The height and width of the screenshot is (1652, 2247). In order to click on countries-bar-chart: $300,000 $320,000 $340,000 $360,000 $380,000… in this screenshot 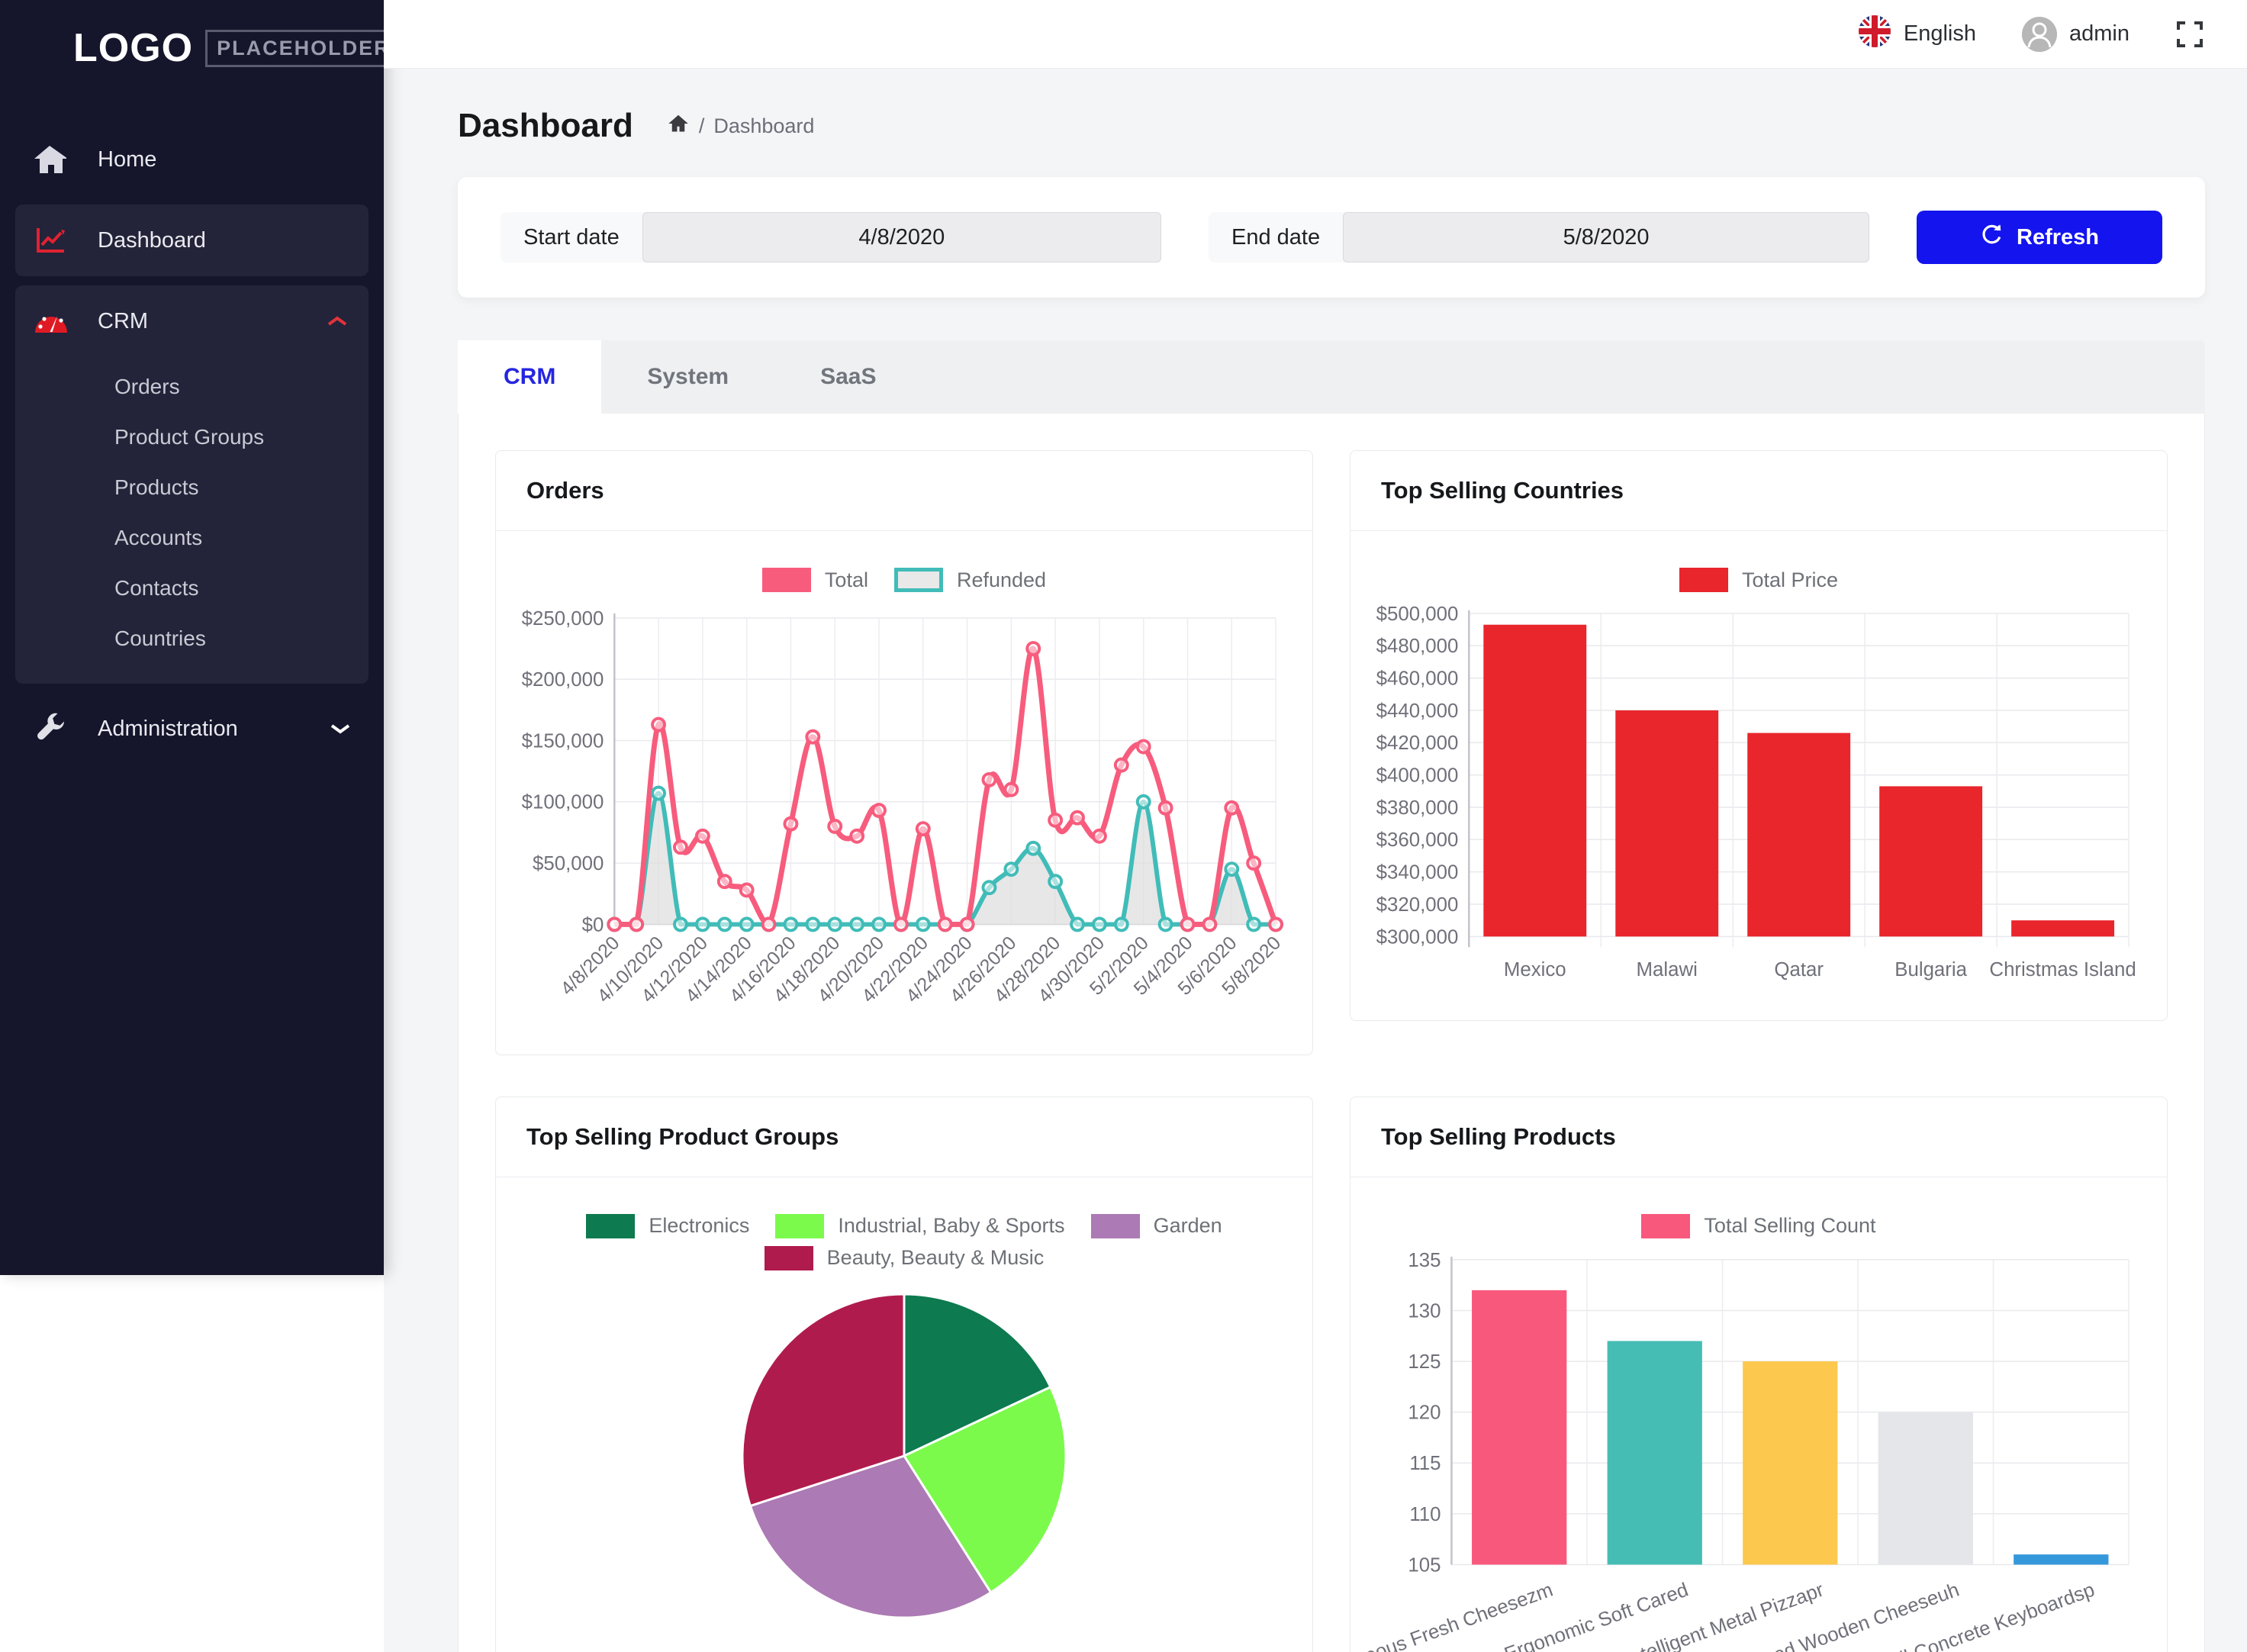, I will do `click(1757, 797)`.